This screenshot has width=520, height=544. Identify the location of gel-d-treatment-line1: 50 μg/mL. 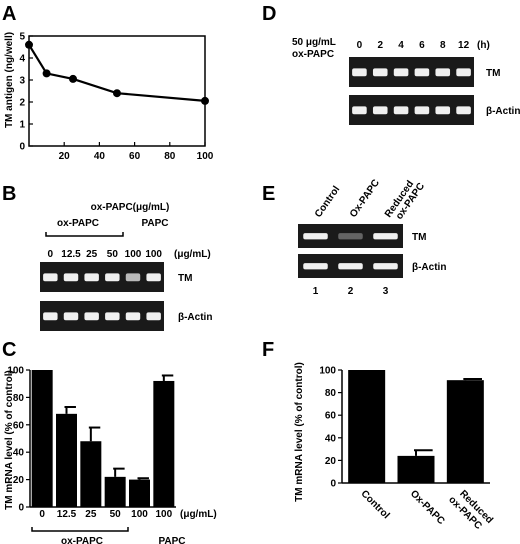
(314, 42).